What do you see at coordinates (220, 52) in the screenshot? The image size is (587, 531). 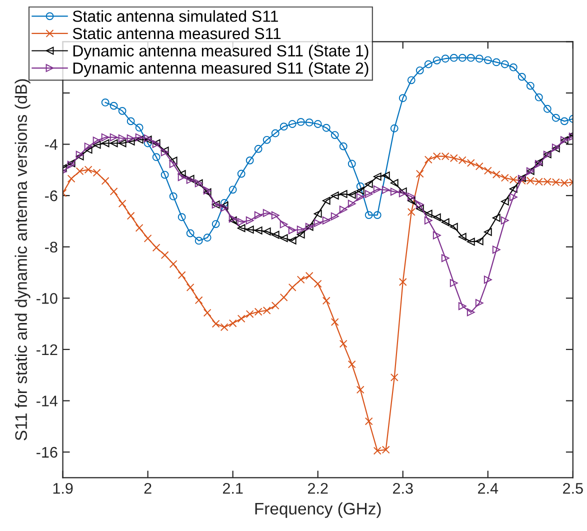 I see `legend-label: Dynamic antenna measured S11 (State 1)` at bounding box center [220, 52].